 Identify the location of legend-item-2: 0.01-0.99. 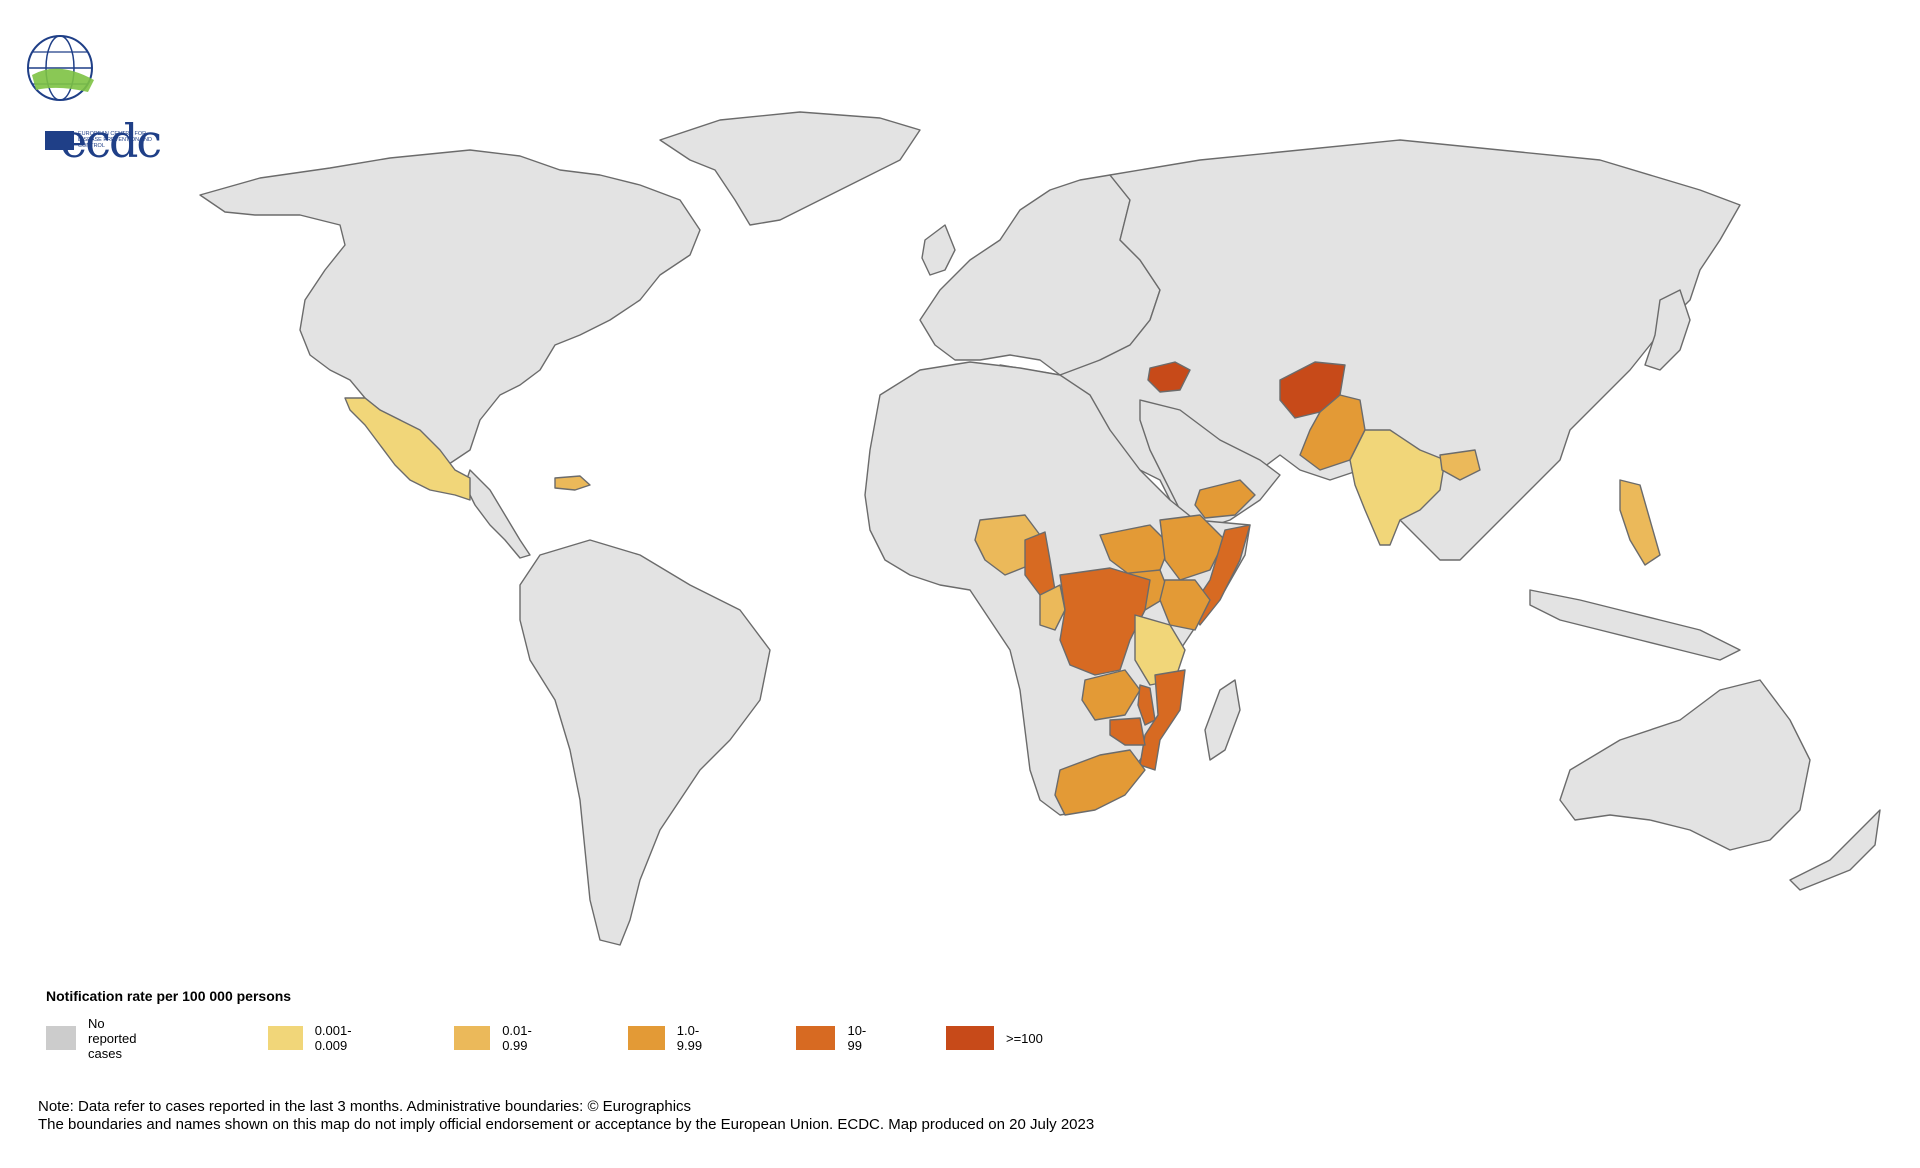
(499, 1038).